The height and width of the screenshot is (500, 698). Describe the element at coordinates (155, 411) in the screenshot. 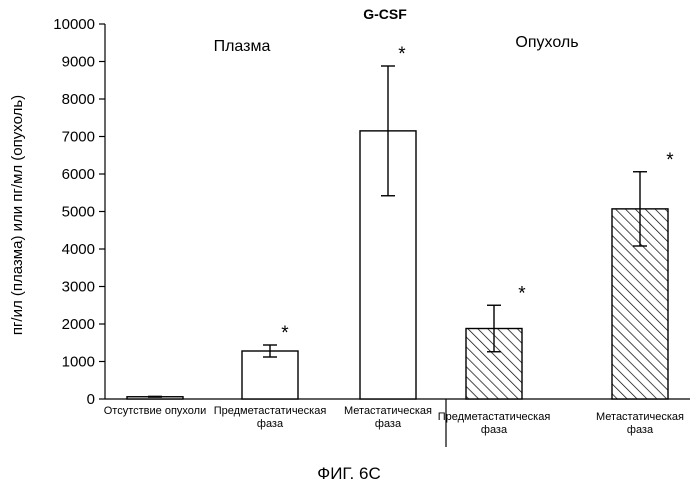

I see `x-tick-label: Отсутствие опухоли` at that location.